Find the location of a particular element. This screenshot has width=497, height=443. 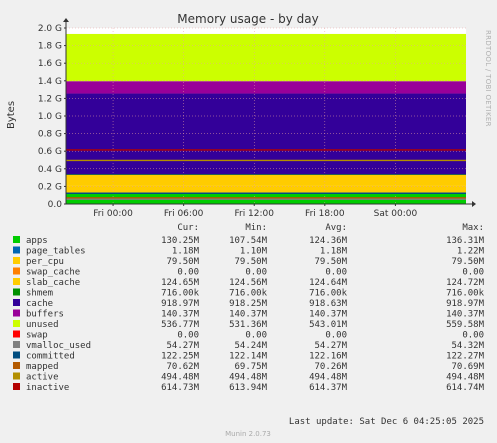

legend-row: cache 918.97M 918.25M 918.63M 918.97M is located at coordinates (249, 304).